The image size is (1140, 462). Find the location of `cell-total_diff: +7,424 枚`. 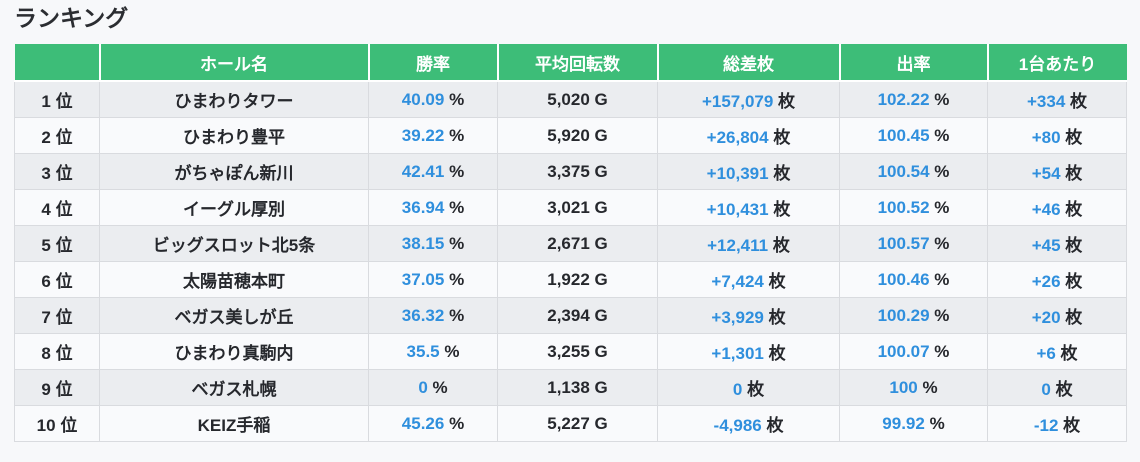

cell-total_diff: +7,424 枚 is located at coordinates (748, 279).